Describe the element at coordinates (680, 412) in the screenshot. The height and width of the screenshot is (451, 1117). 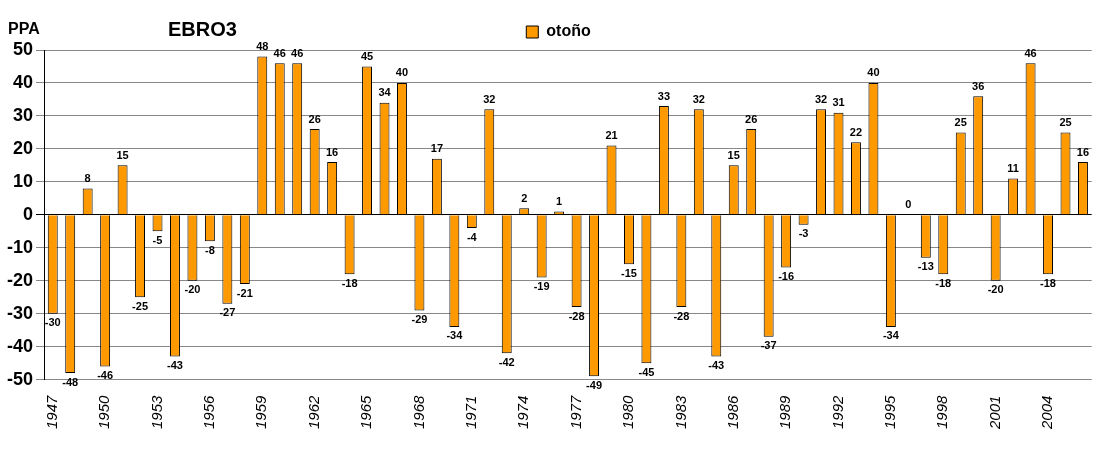
I see `x-tick-label: 1983` at that location.